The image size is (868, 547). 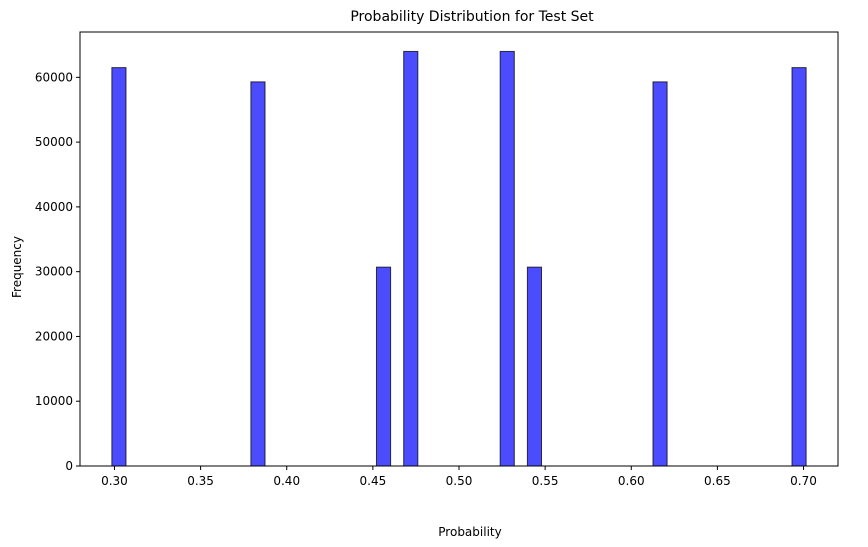 What do you see at coordinates (545, 481) in the screenshot?
I see `x-tick-label: 0.55` at bounding box center [545, 481].